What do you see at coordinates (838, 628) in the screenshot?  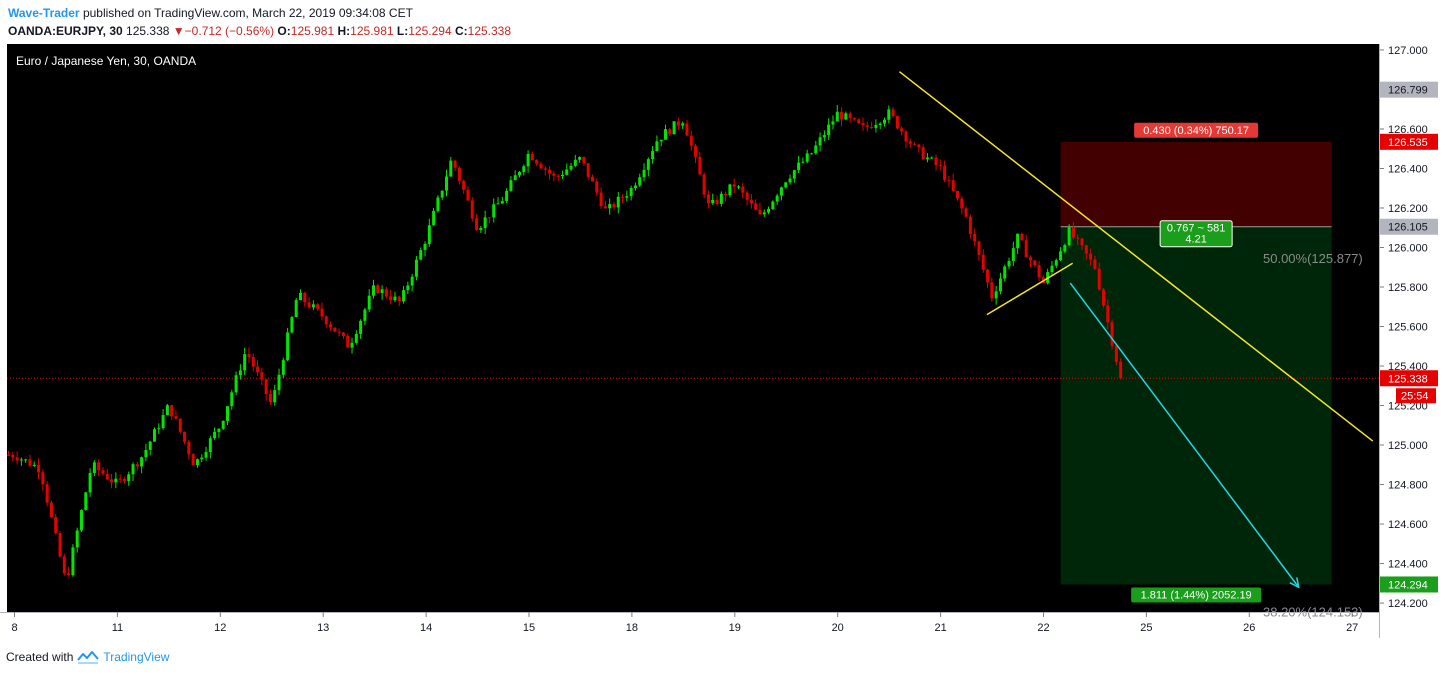 I see `time-tick-label: 20` at bounding box center [838, 628].